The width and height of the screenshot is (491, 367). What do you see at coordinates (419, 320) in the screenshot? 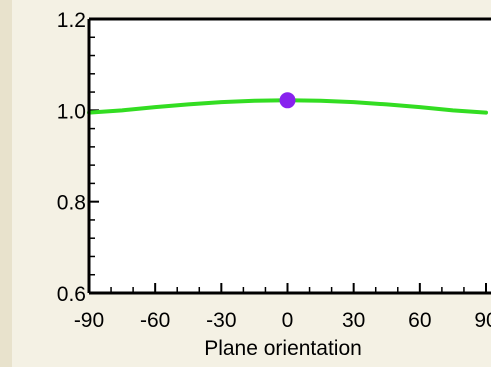
I see `x-tick-label: 60` at bounding box center [419, 320].